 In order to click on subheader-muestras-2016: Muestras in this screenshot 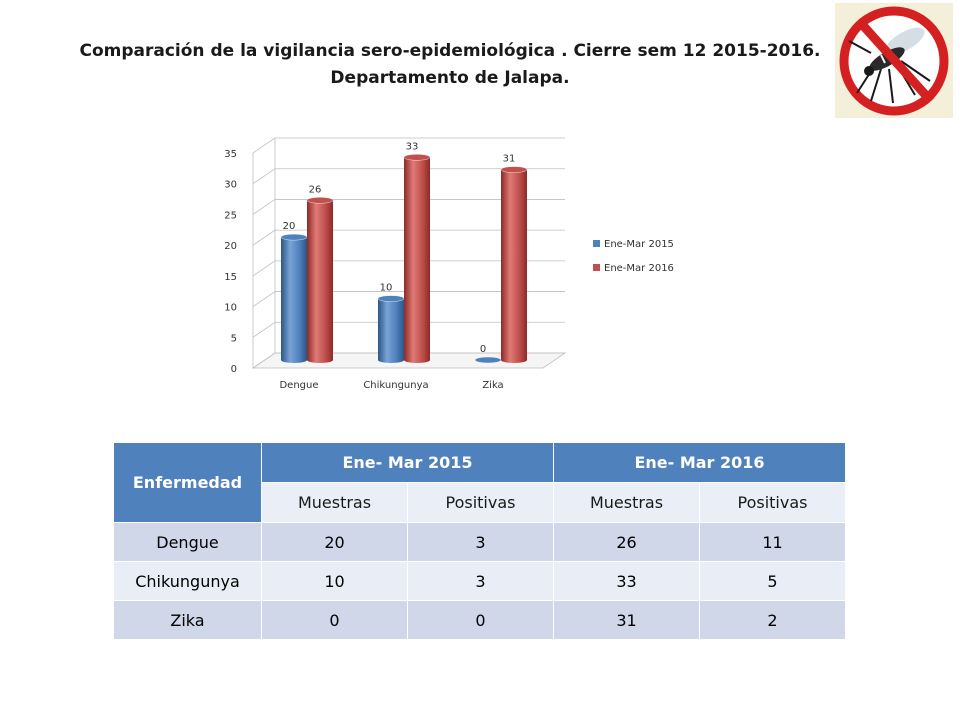, I will do `click(626, 502)`.